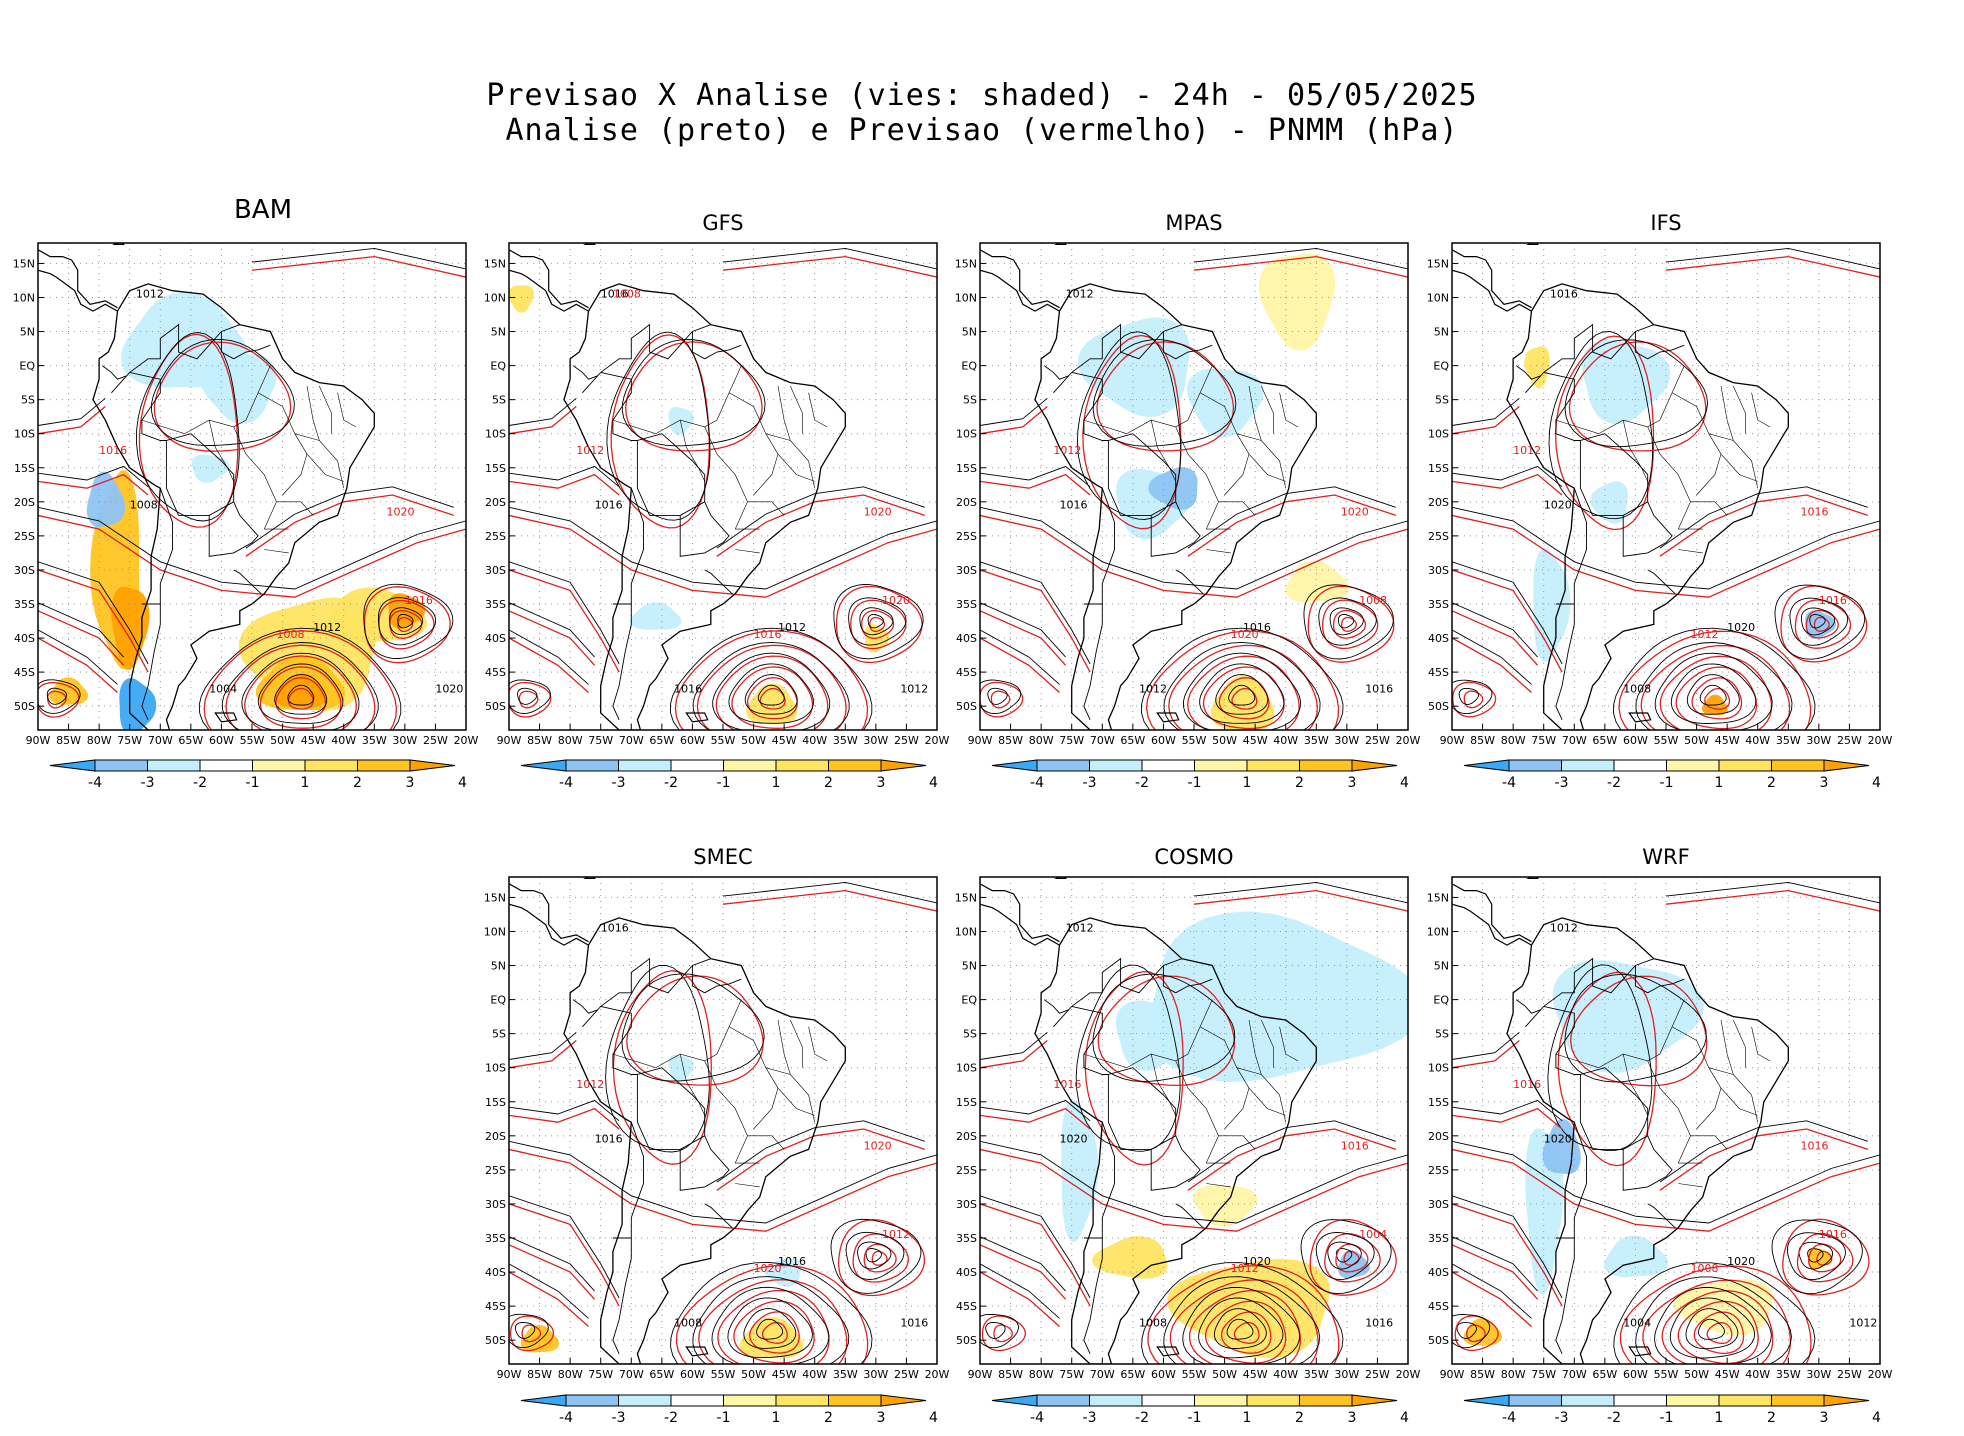 This screenshot has width=1964, height=1436. Describe the element at coordinates (495, 1204) in the screenshot. I see `lat-tick-label: 30S` at that location.